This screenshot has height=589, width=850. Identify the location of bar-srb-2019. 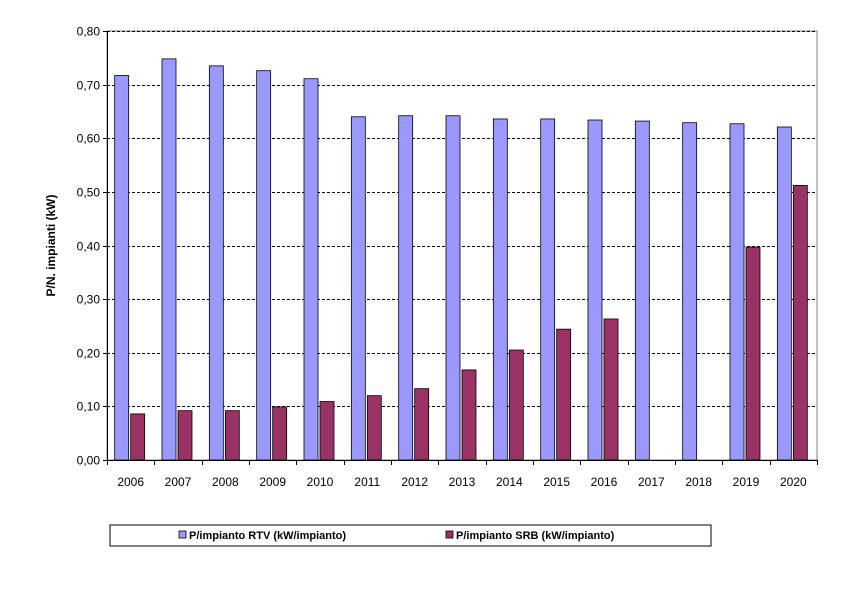
(753, 353).